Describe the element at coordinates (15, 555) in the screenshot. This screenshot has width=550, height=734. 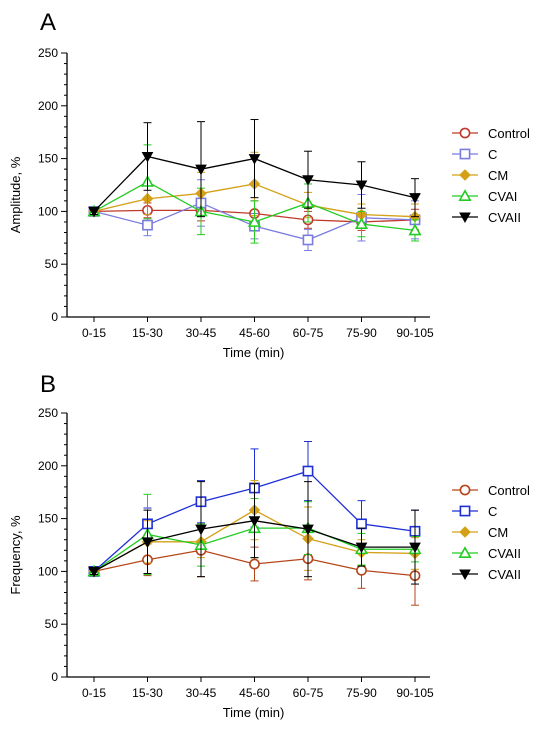
I see `y-axis-title: Frequency, %` at that location.